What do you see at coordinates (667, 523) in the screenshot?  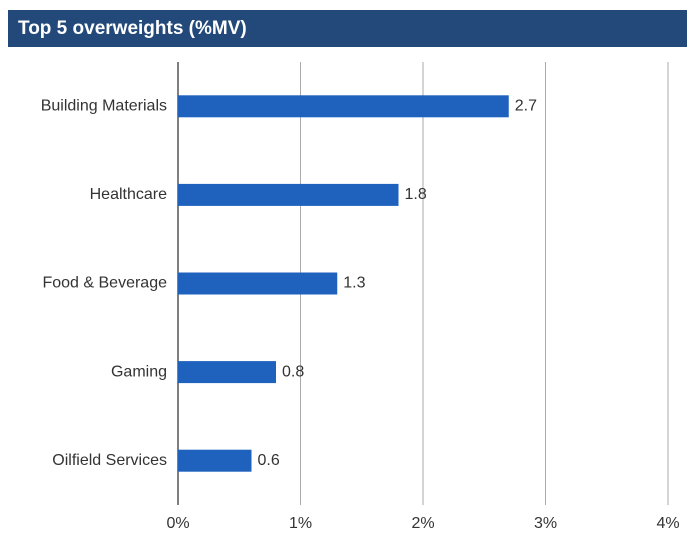 I see `x-tick-label: 4%` at bounding box center [667, 523].